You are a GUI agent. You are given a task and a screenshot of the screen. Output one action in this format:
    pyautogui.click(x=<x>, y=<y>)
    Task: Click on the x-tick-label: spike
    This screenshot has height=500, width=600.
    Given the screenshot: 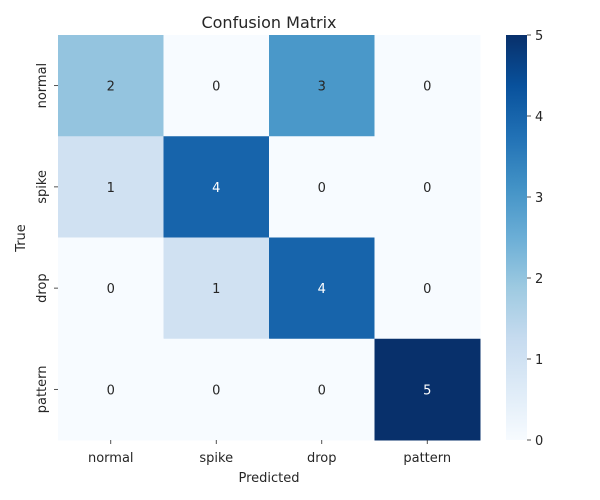 What is the action you would take?
    pyautogui.click(x=216, y=458)
    